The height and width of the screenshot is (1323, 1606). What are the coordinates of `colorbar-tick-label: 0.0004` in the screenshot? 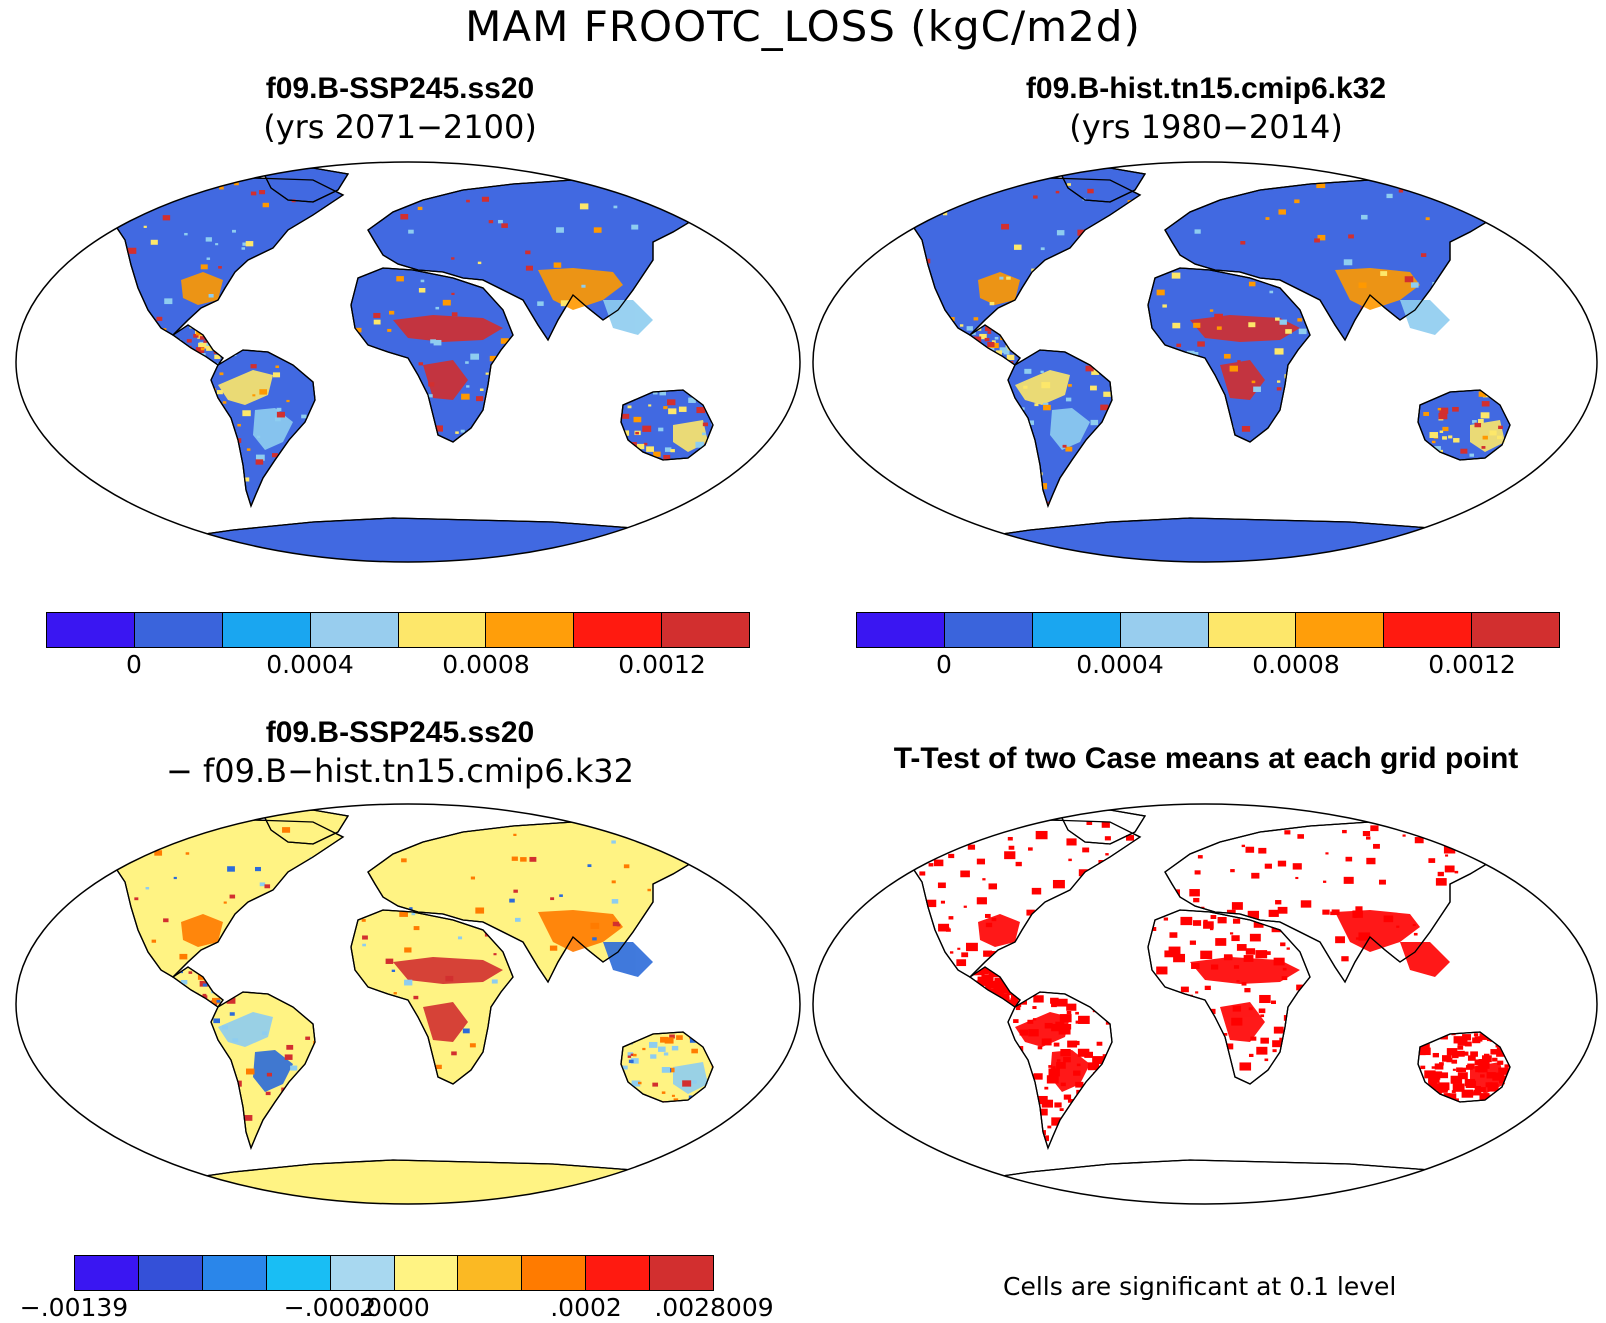 It's located at (1120, 664).